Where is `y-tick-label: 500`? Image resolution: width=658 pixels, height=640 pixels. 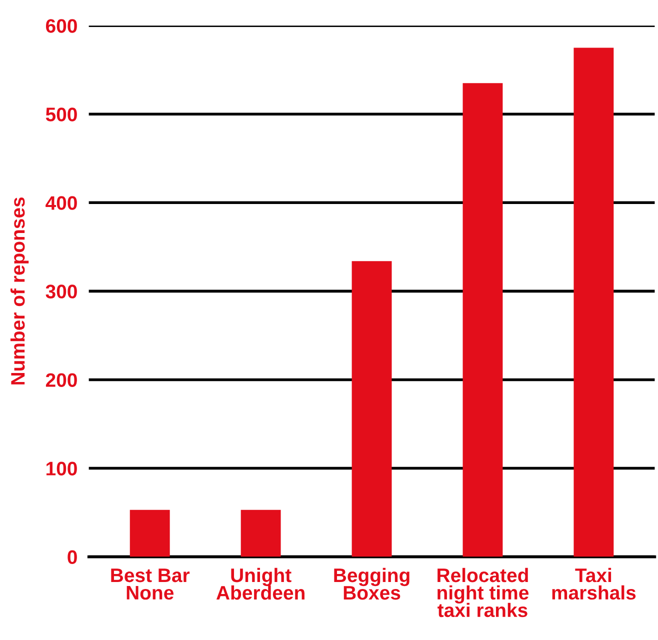
y-tick-label: 500 is located at coordinates (61, 115).